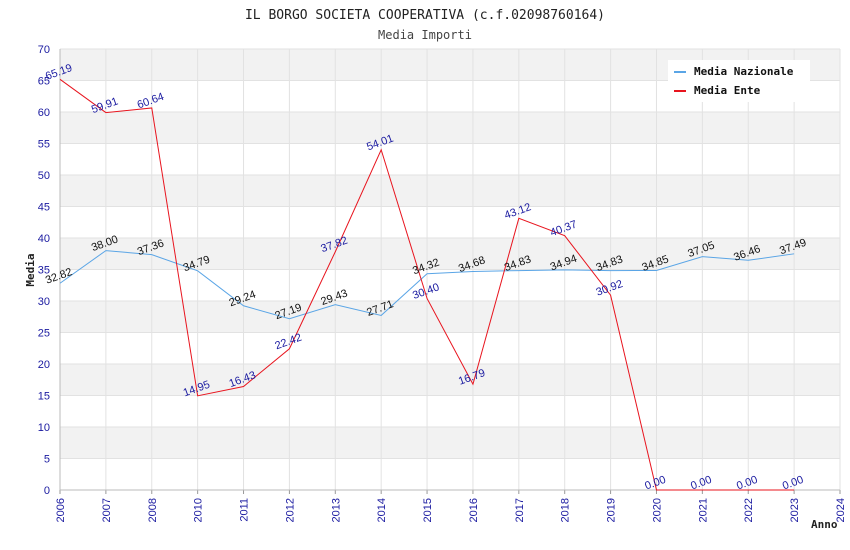 This screenshot has height=550, width=850. What do you see at coordinates (795, 510) in the screenshot?
I see `x-tick-label: 2023` at bounding box center [795, 510].